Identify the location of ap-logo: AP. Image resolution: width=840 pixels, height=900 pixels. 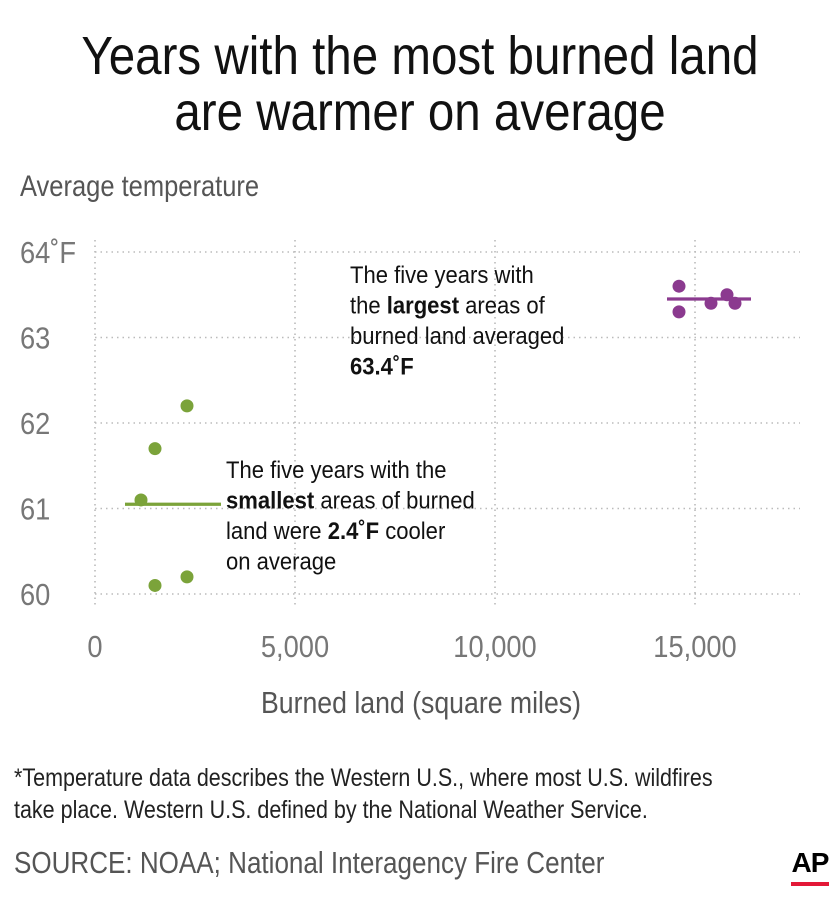
(810, 867).